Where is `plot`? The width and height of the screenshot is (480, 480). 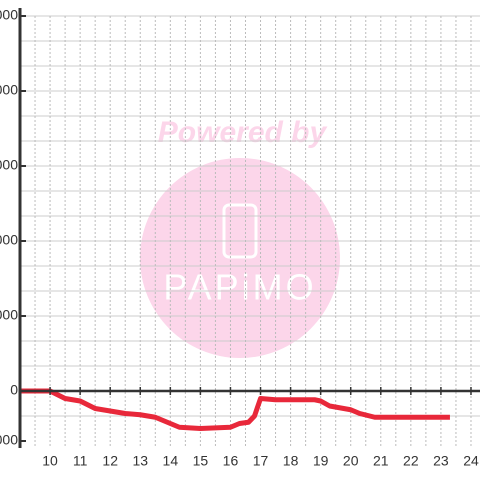
plot is located at coordinates (235, 409).